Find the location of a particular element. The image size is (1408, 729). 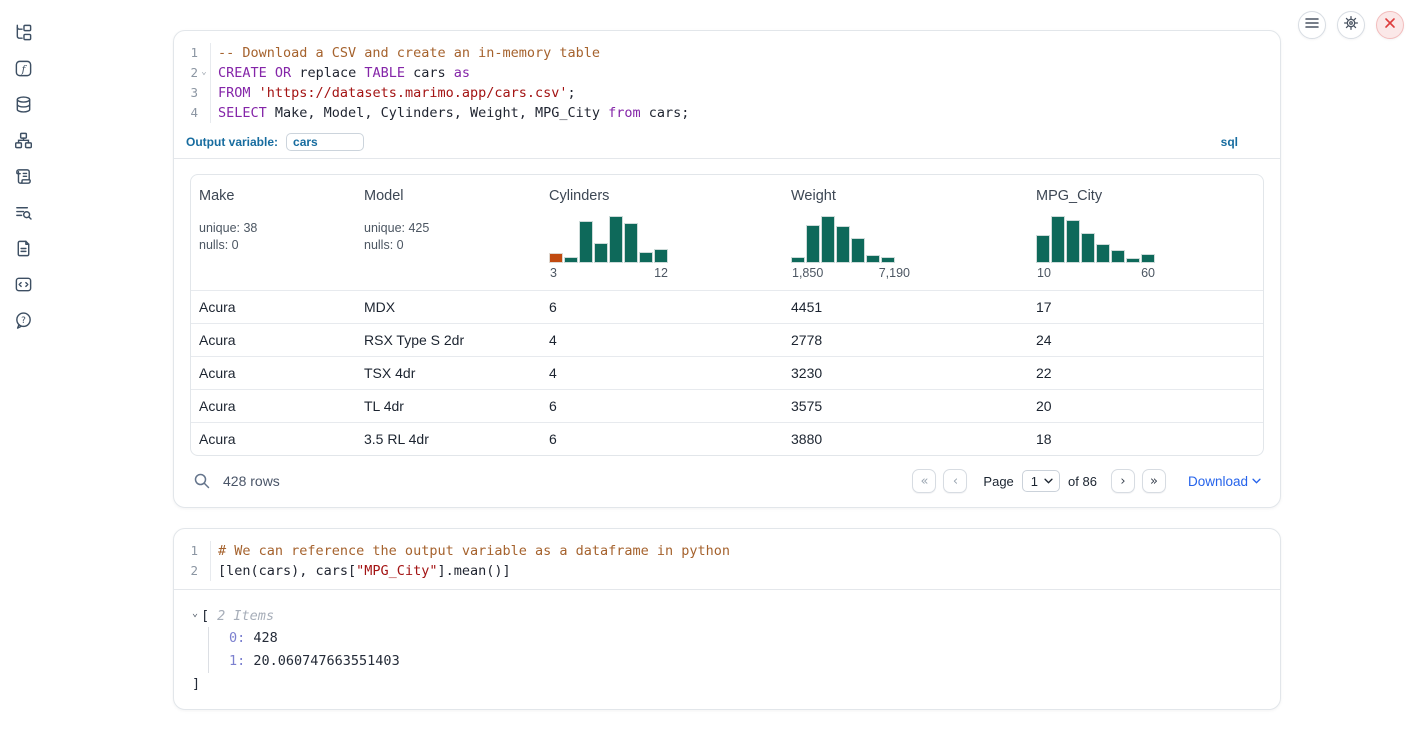

database-icon is located at coordinates (23, 104).